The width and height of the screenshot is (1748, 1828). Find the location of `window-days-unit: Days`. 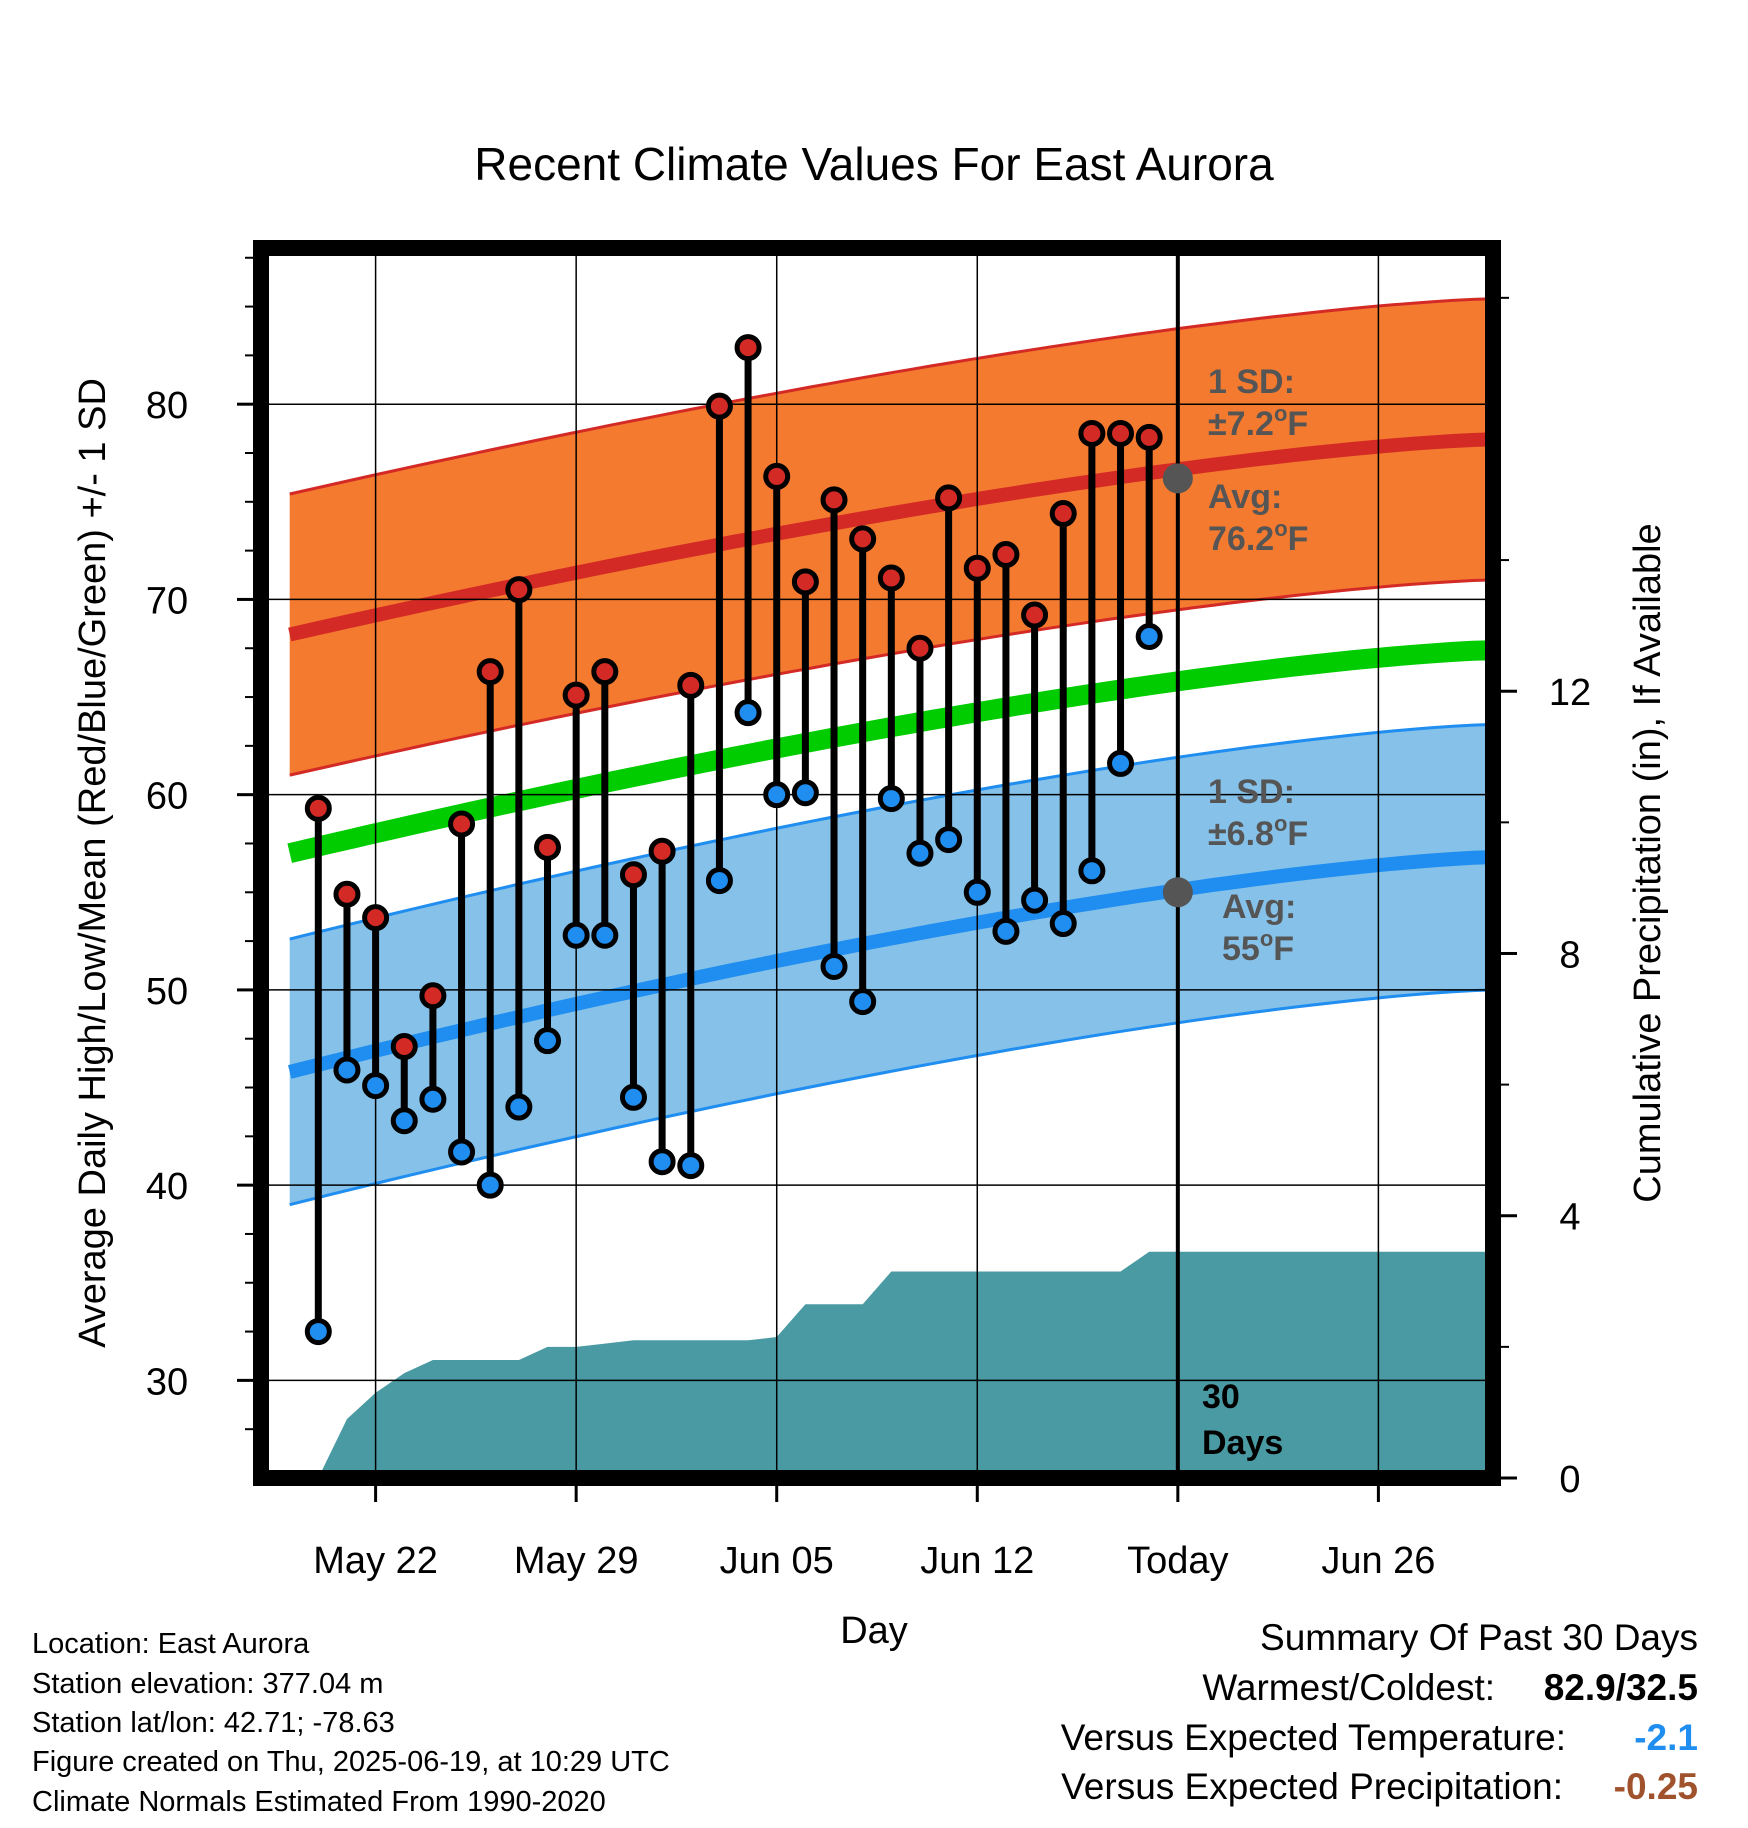

window-days-unit: Days is located at coordinates (1242, 1443).